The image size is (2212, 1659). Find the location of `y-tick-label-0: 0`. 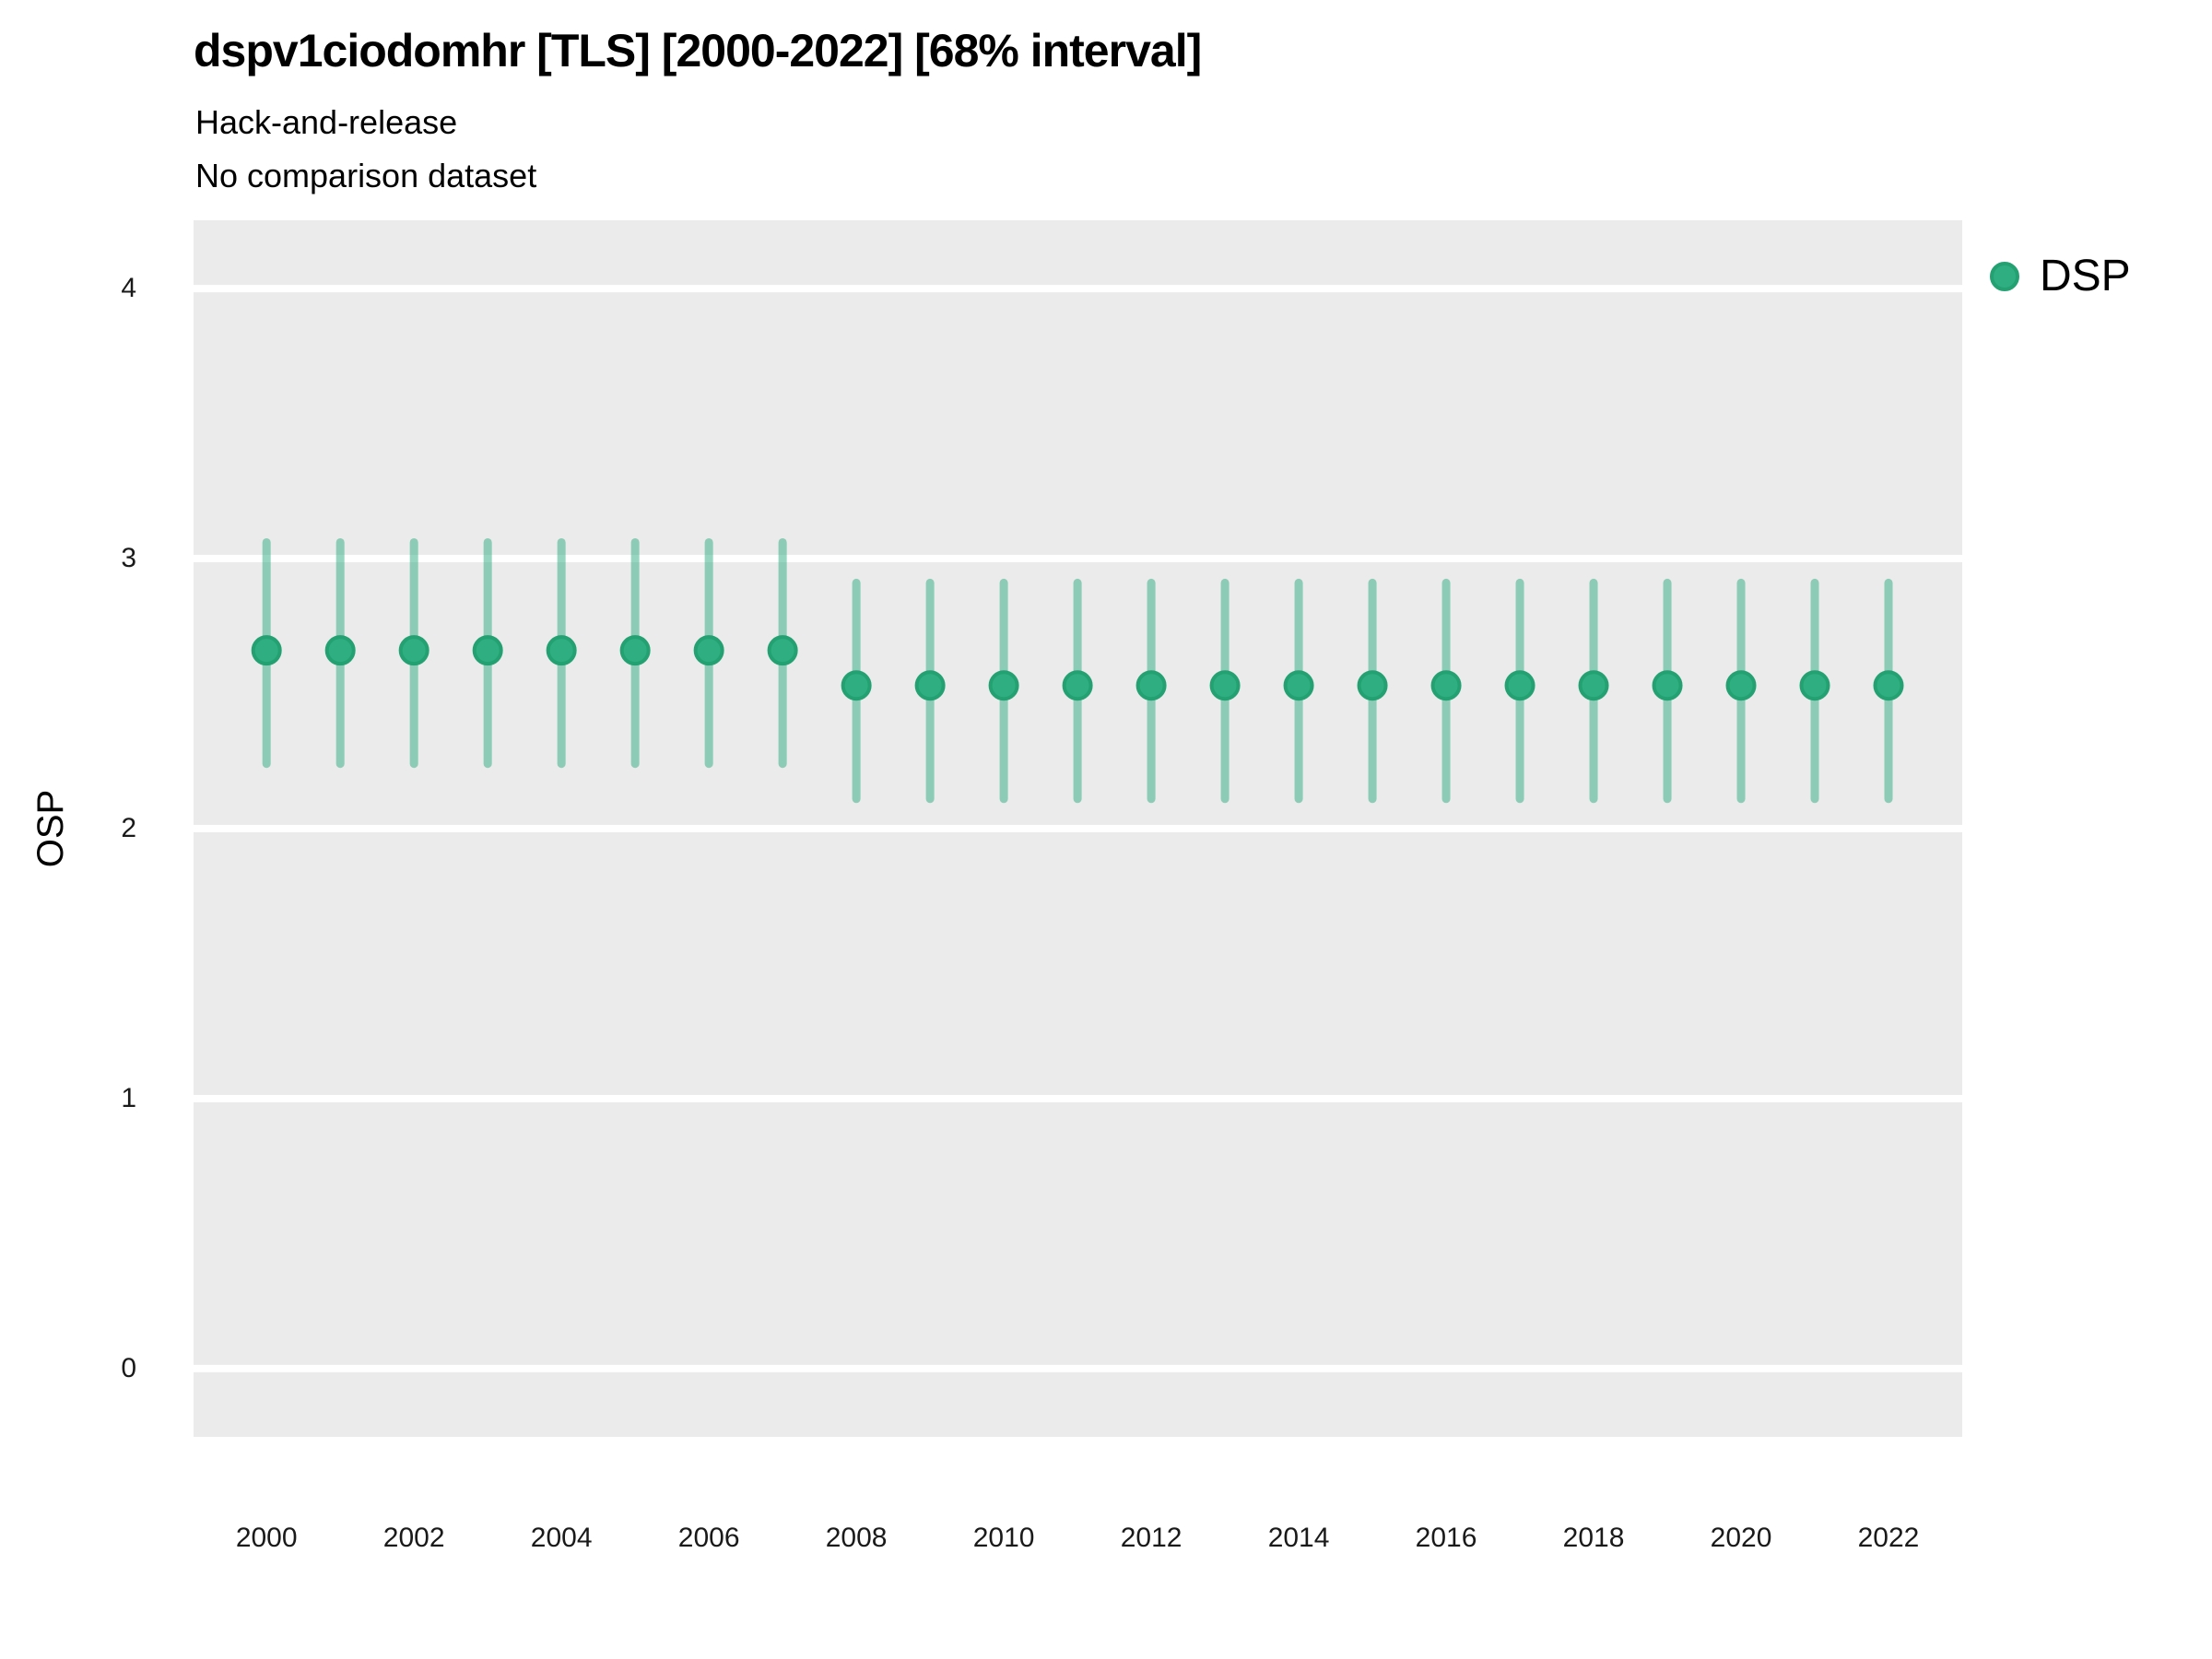

y-tick-label-0: 0 is located at coordinates (128, 1367).